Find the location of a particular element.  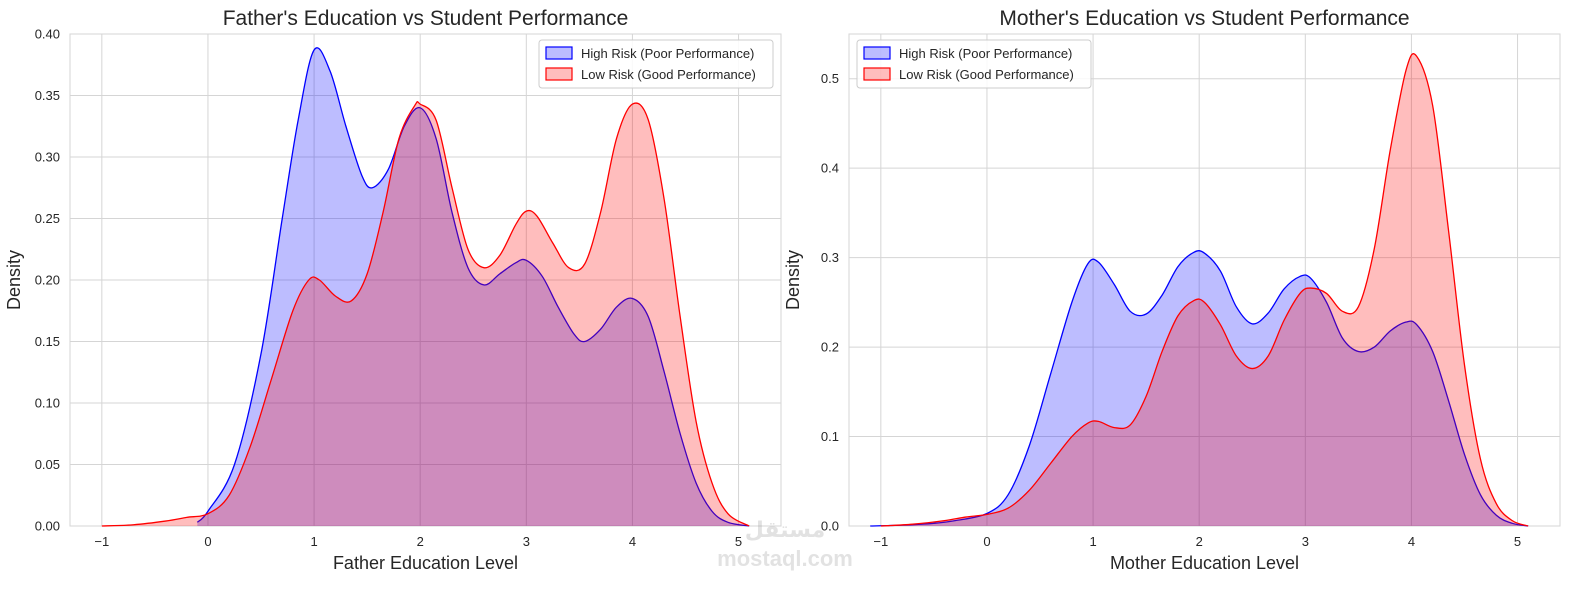

y-tick-label: 0.35 is located at coordinates (47, 95).